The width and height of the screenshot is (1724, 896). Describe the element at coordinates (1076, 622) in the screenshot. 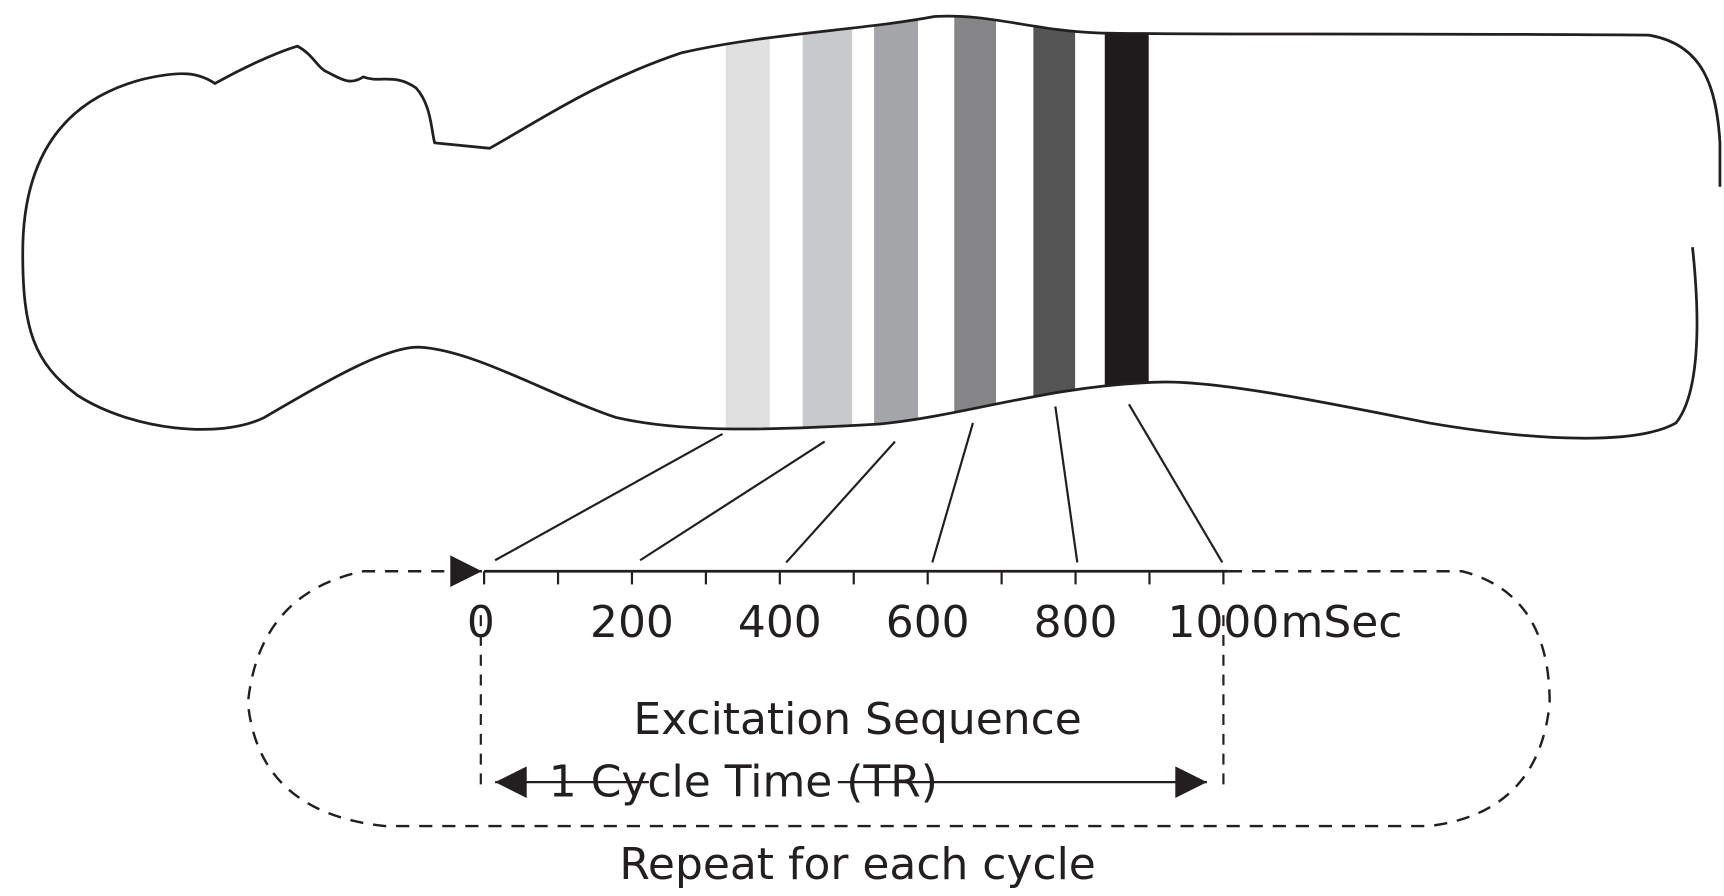

I see `tick-label: 800` at that location.